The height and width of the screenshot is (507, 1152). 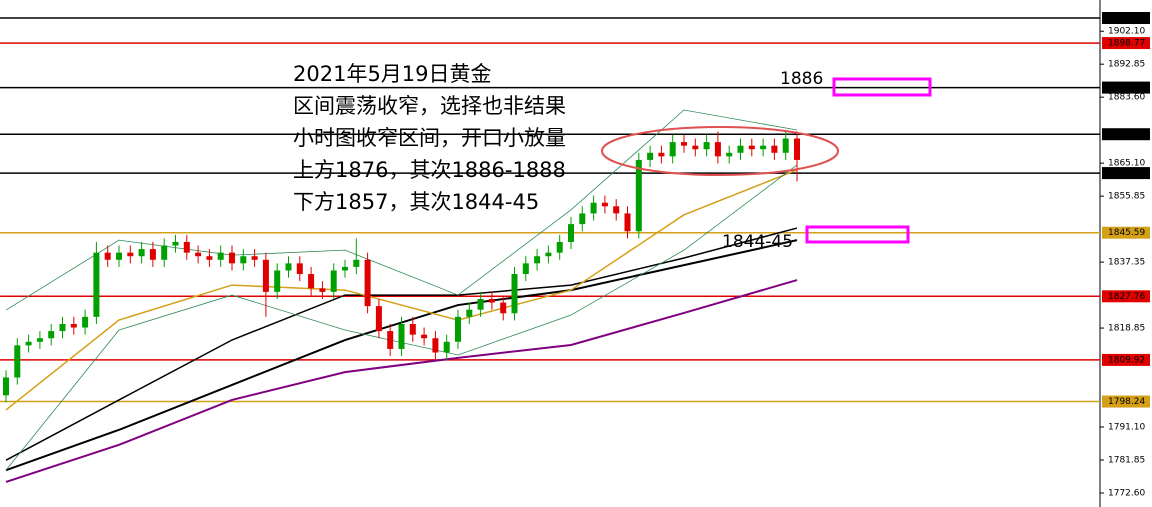 What do you see at coordinates (1126, 402) in the screenshot?
I see `level-tag-label: 1798.24` at bounding box center [1126, 402].